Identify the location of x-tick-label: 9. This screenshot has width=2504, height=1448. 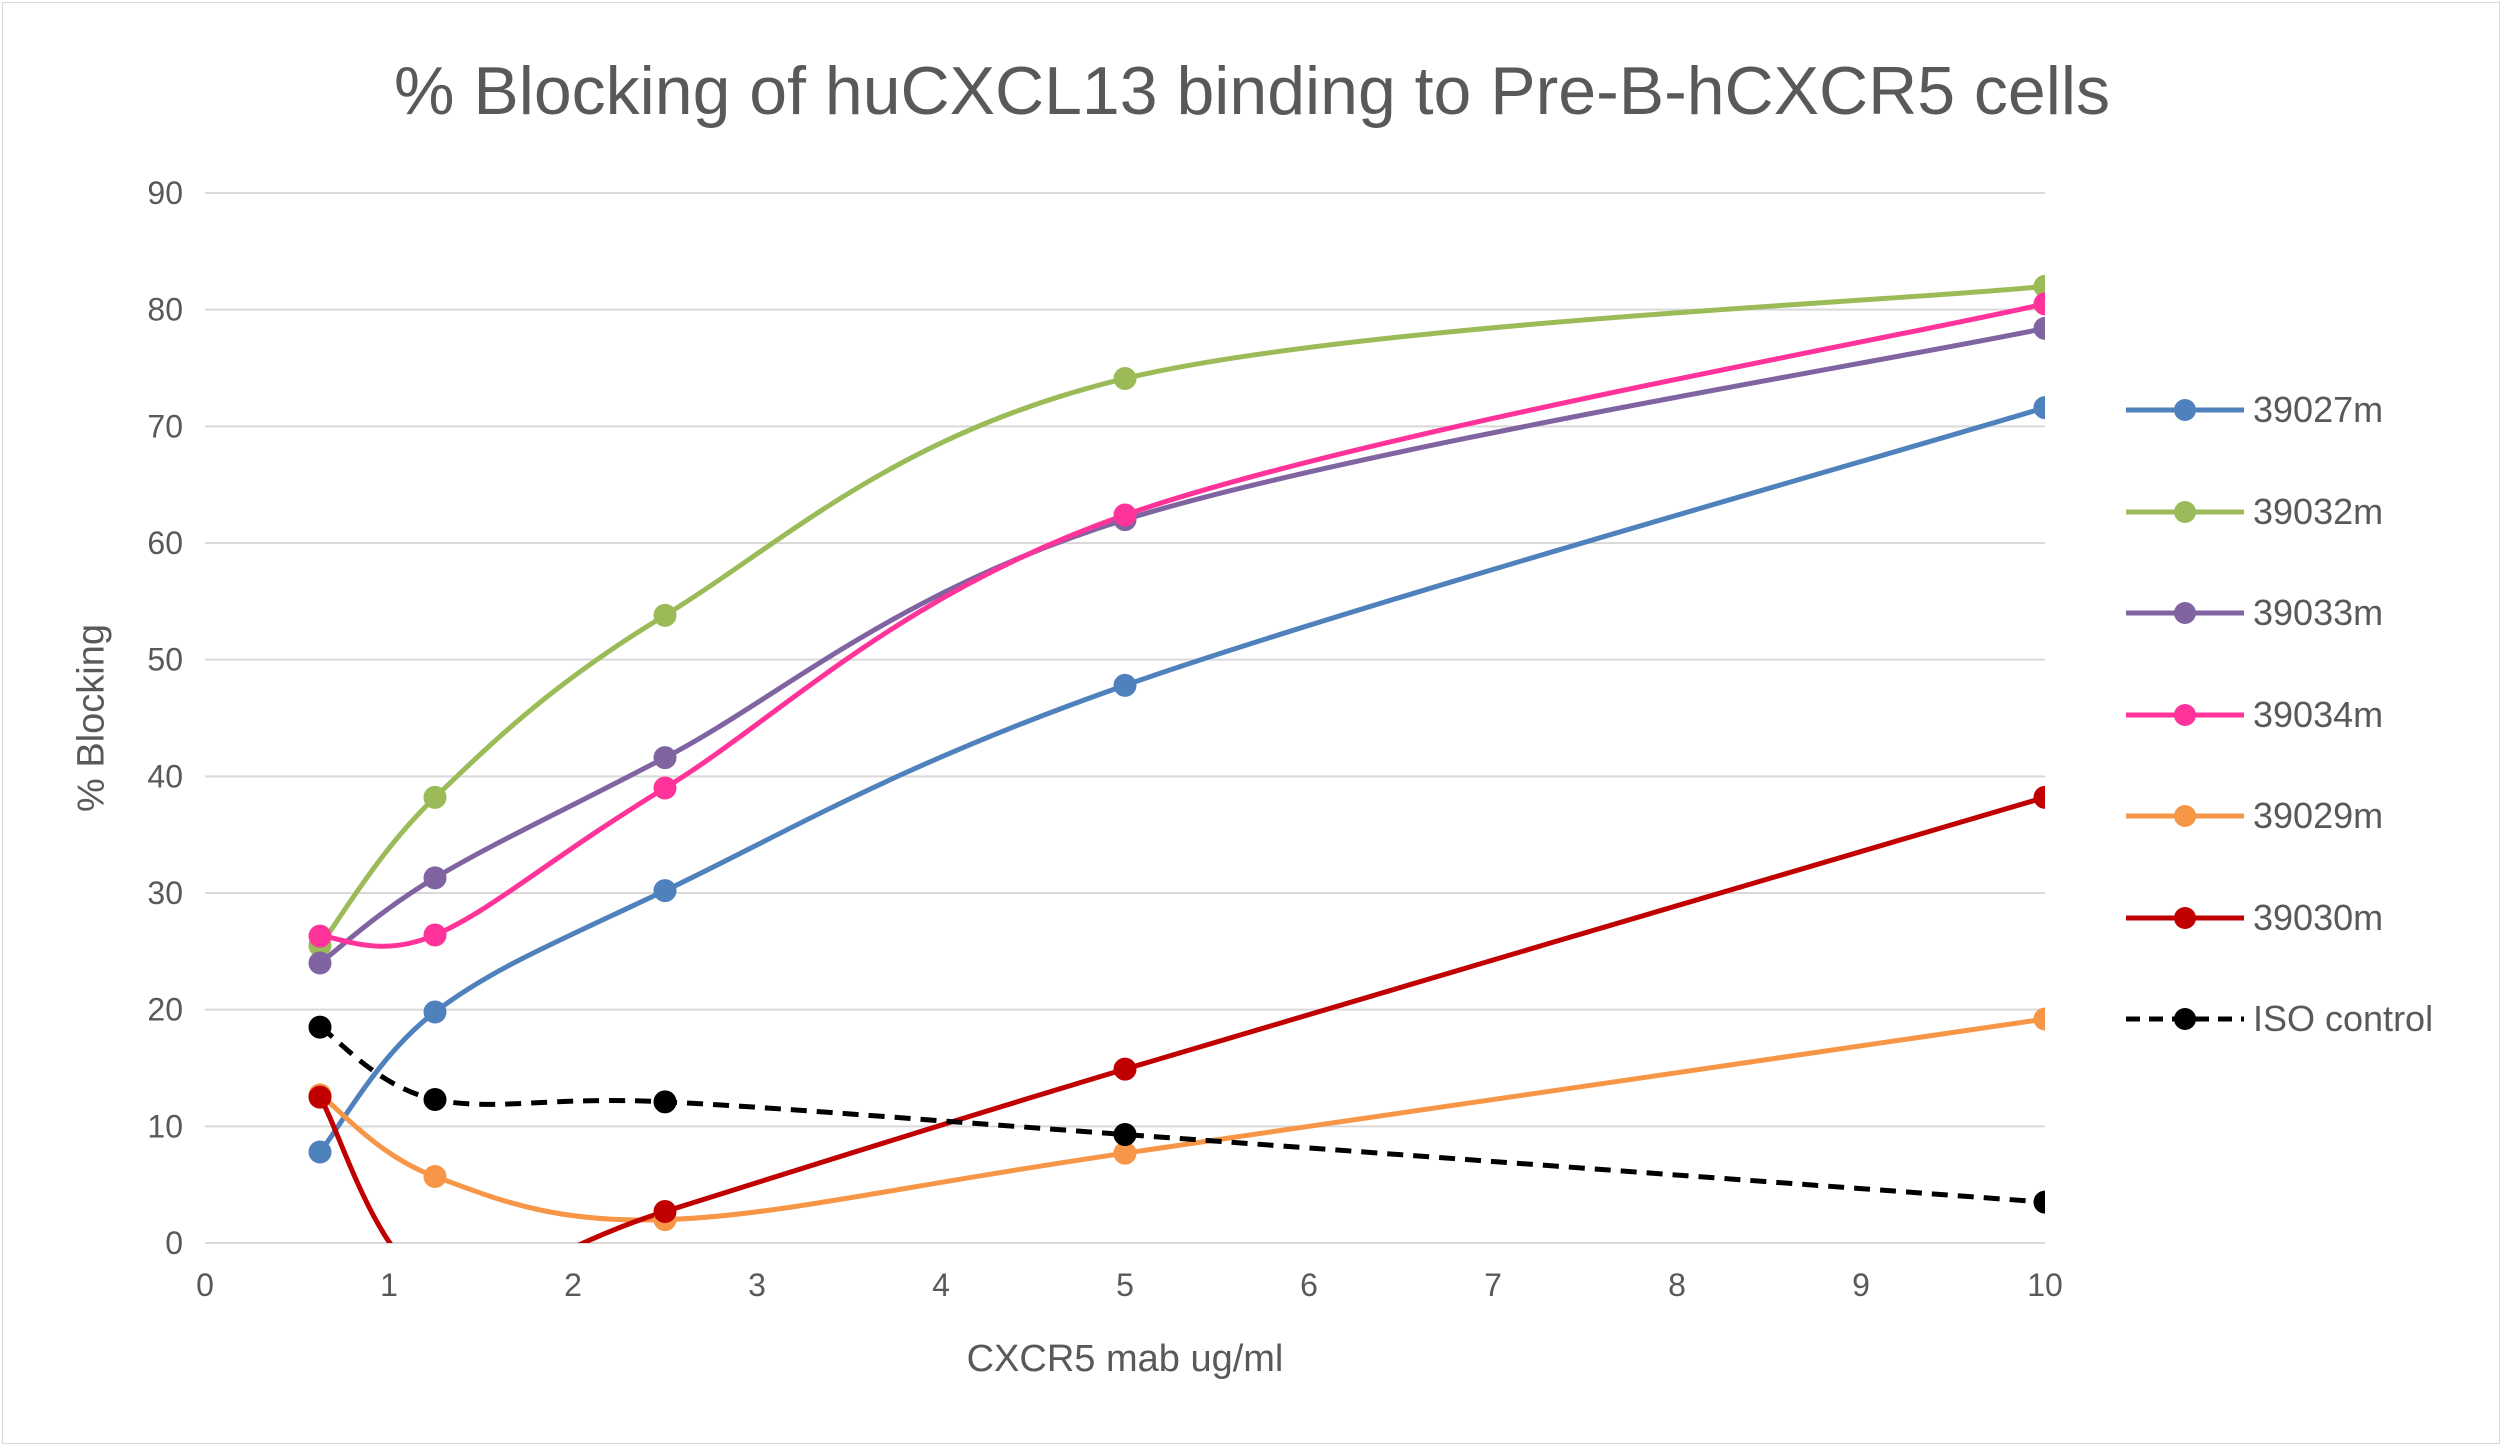
(1861, 1285).